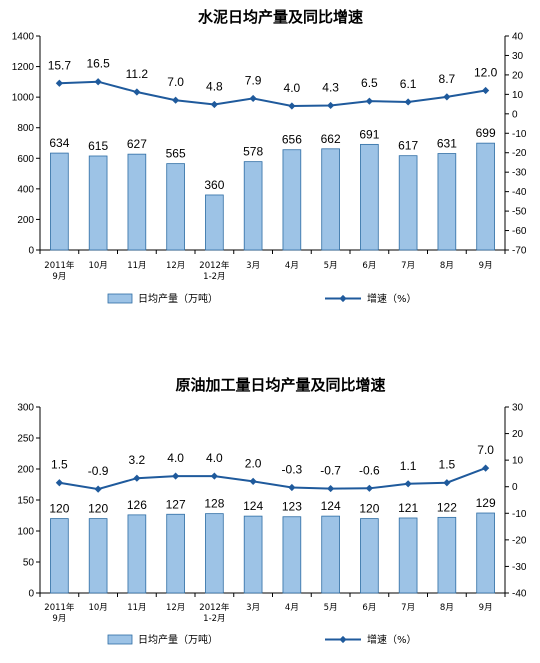  I want to click on category-label: 12月, so click(175, 608).